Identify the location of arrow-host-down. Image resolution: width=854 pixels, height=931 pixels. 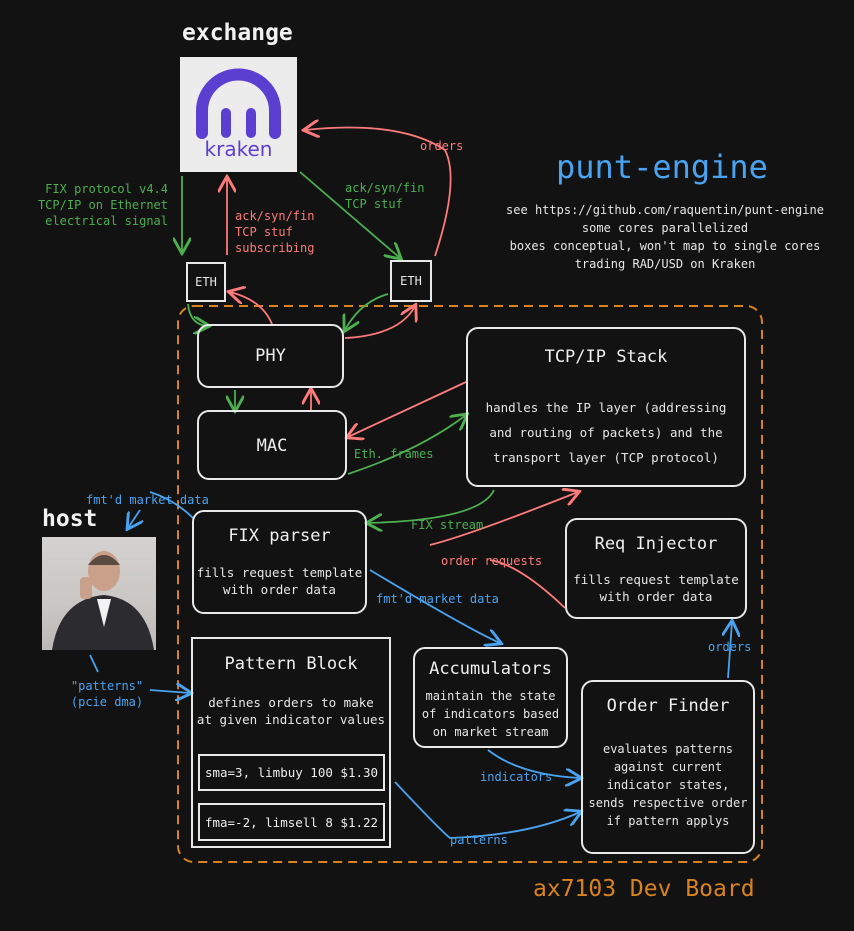
(134, 518).